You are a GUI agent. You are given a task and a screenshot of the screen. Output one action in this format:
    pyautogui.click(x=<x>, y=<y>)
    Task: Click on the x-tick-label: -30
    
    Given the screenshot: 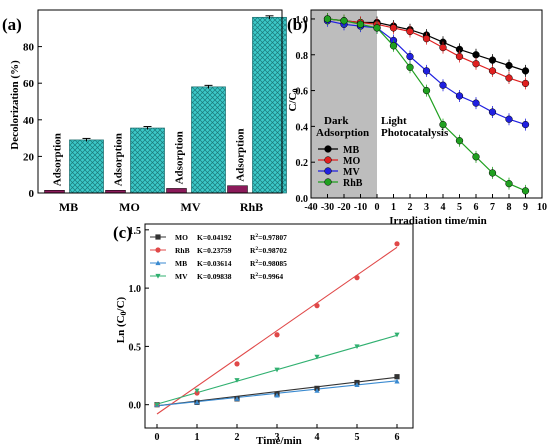 What is the action you would take?
    pyautogui.click(x=327, y=207)
    